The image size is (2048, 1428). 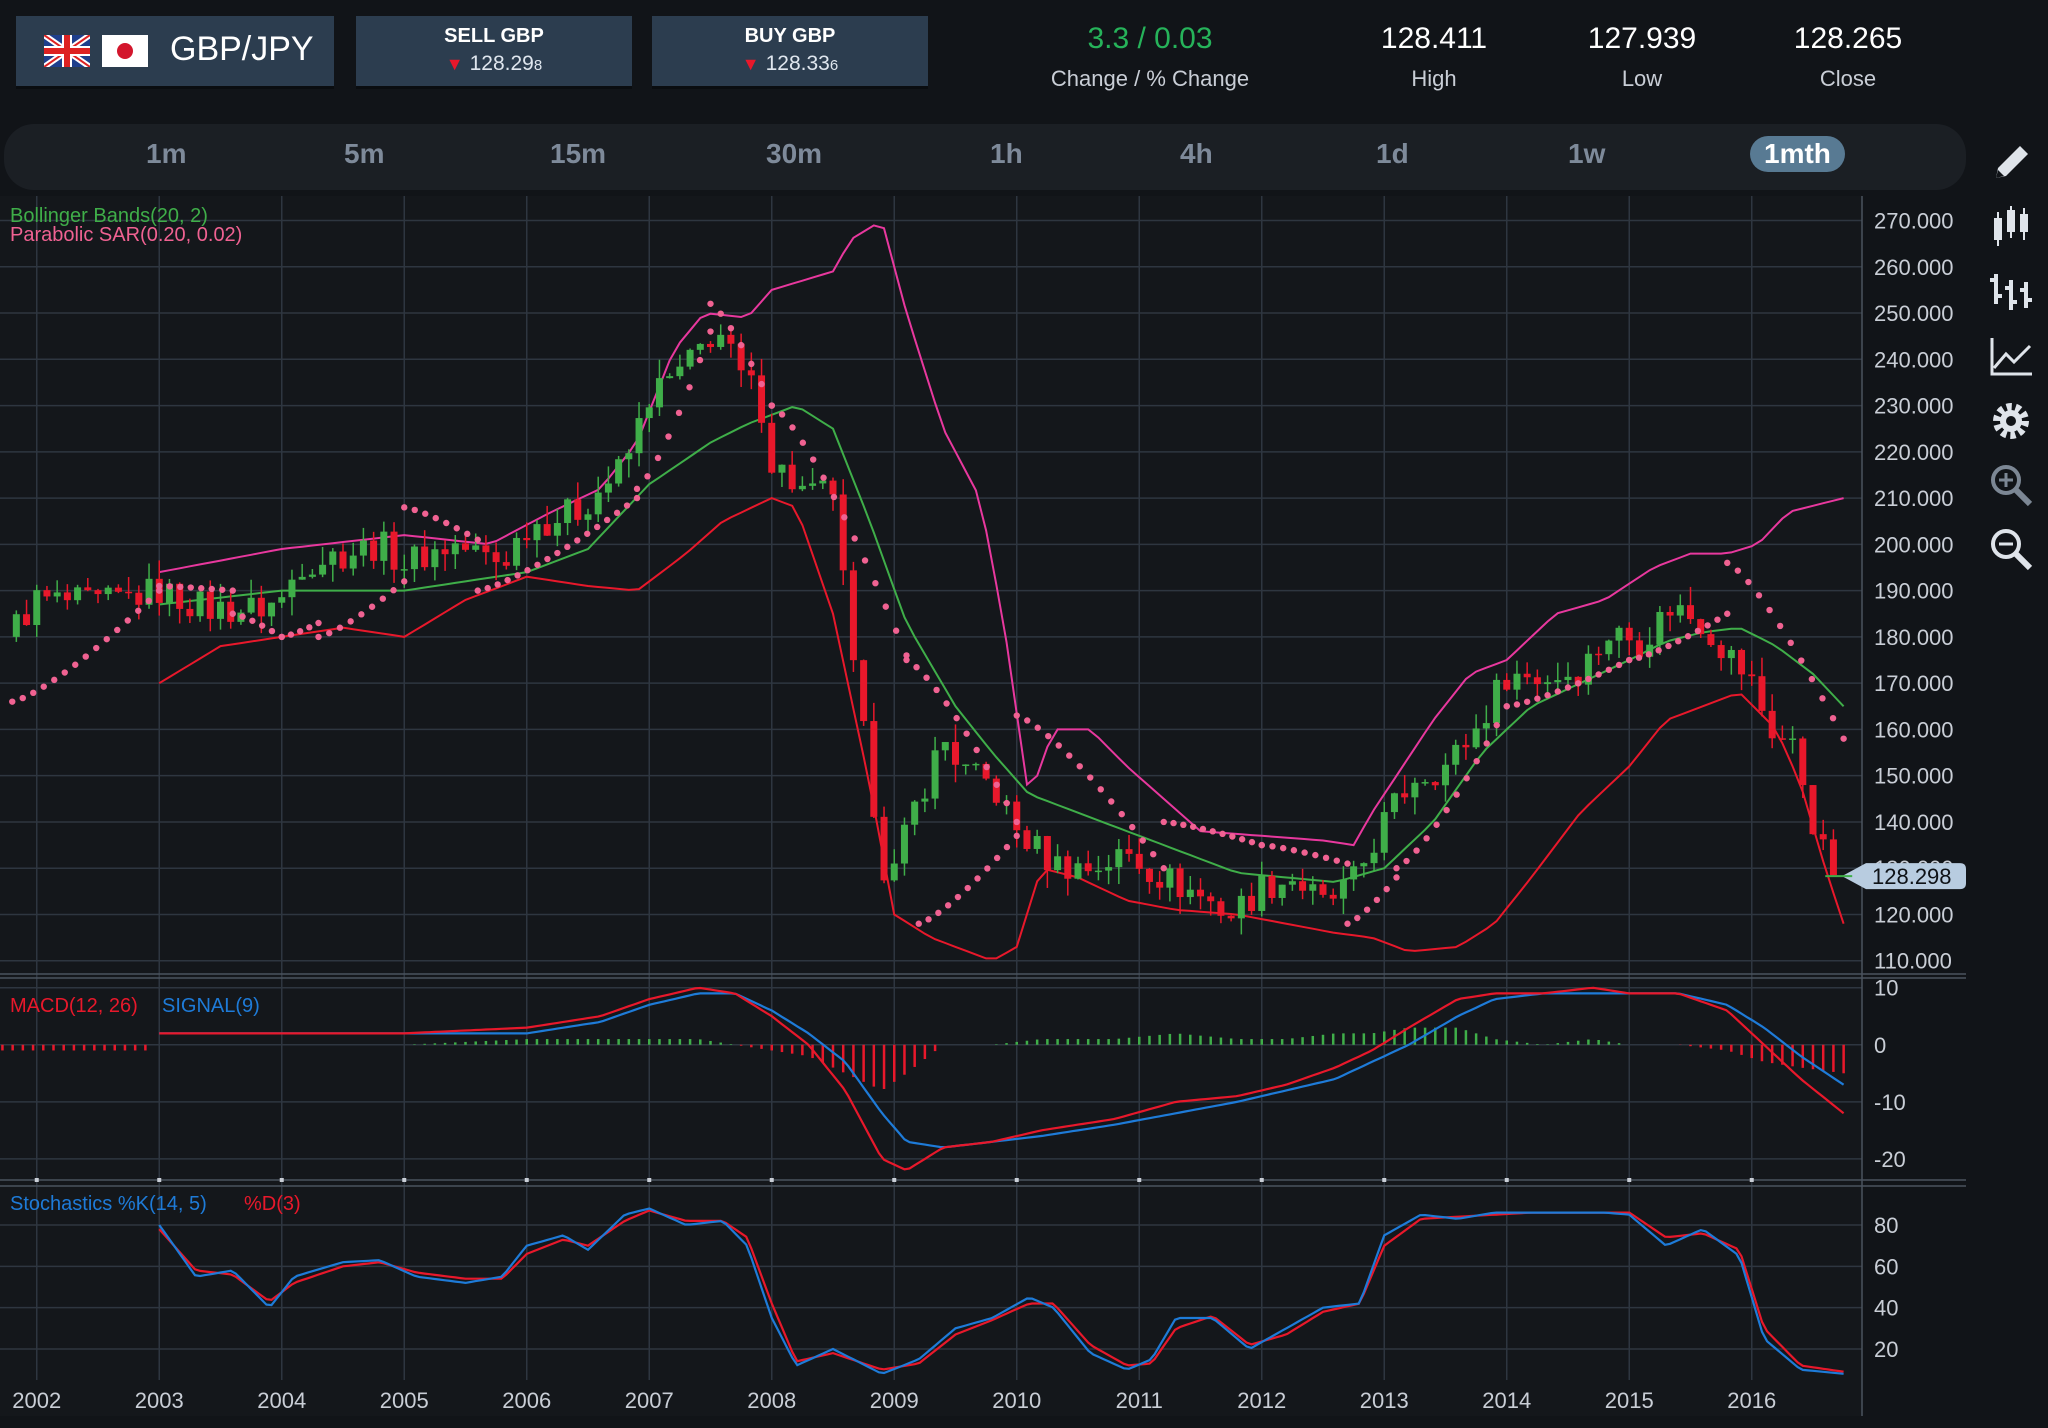 I want to click on timeframe-4h: 4h, so click(x=1196, y=153).